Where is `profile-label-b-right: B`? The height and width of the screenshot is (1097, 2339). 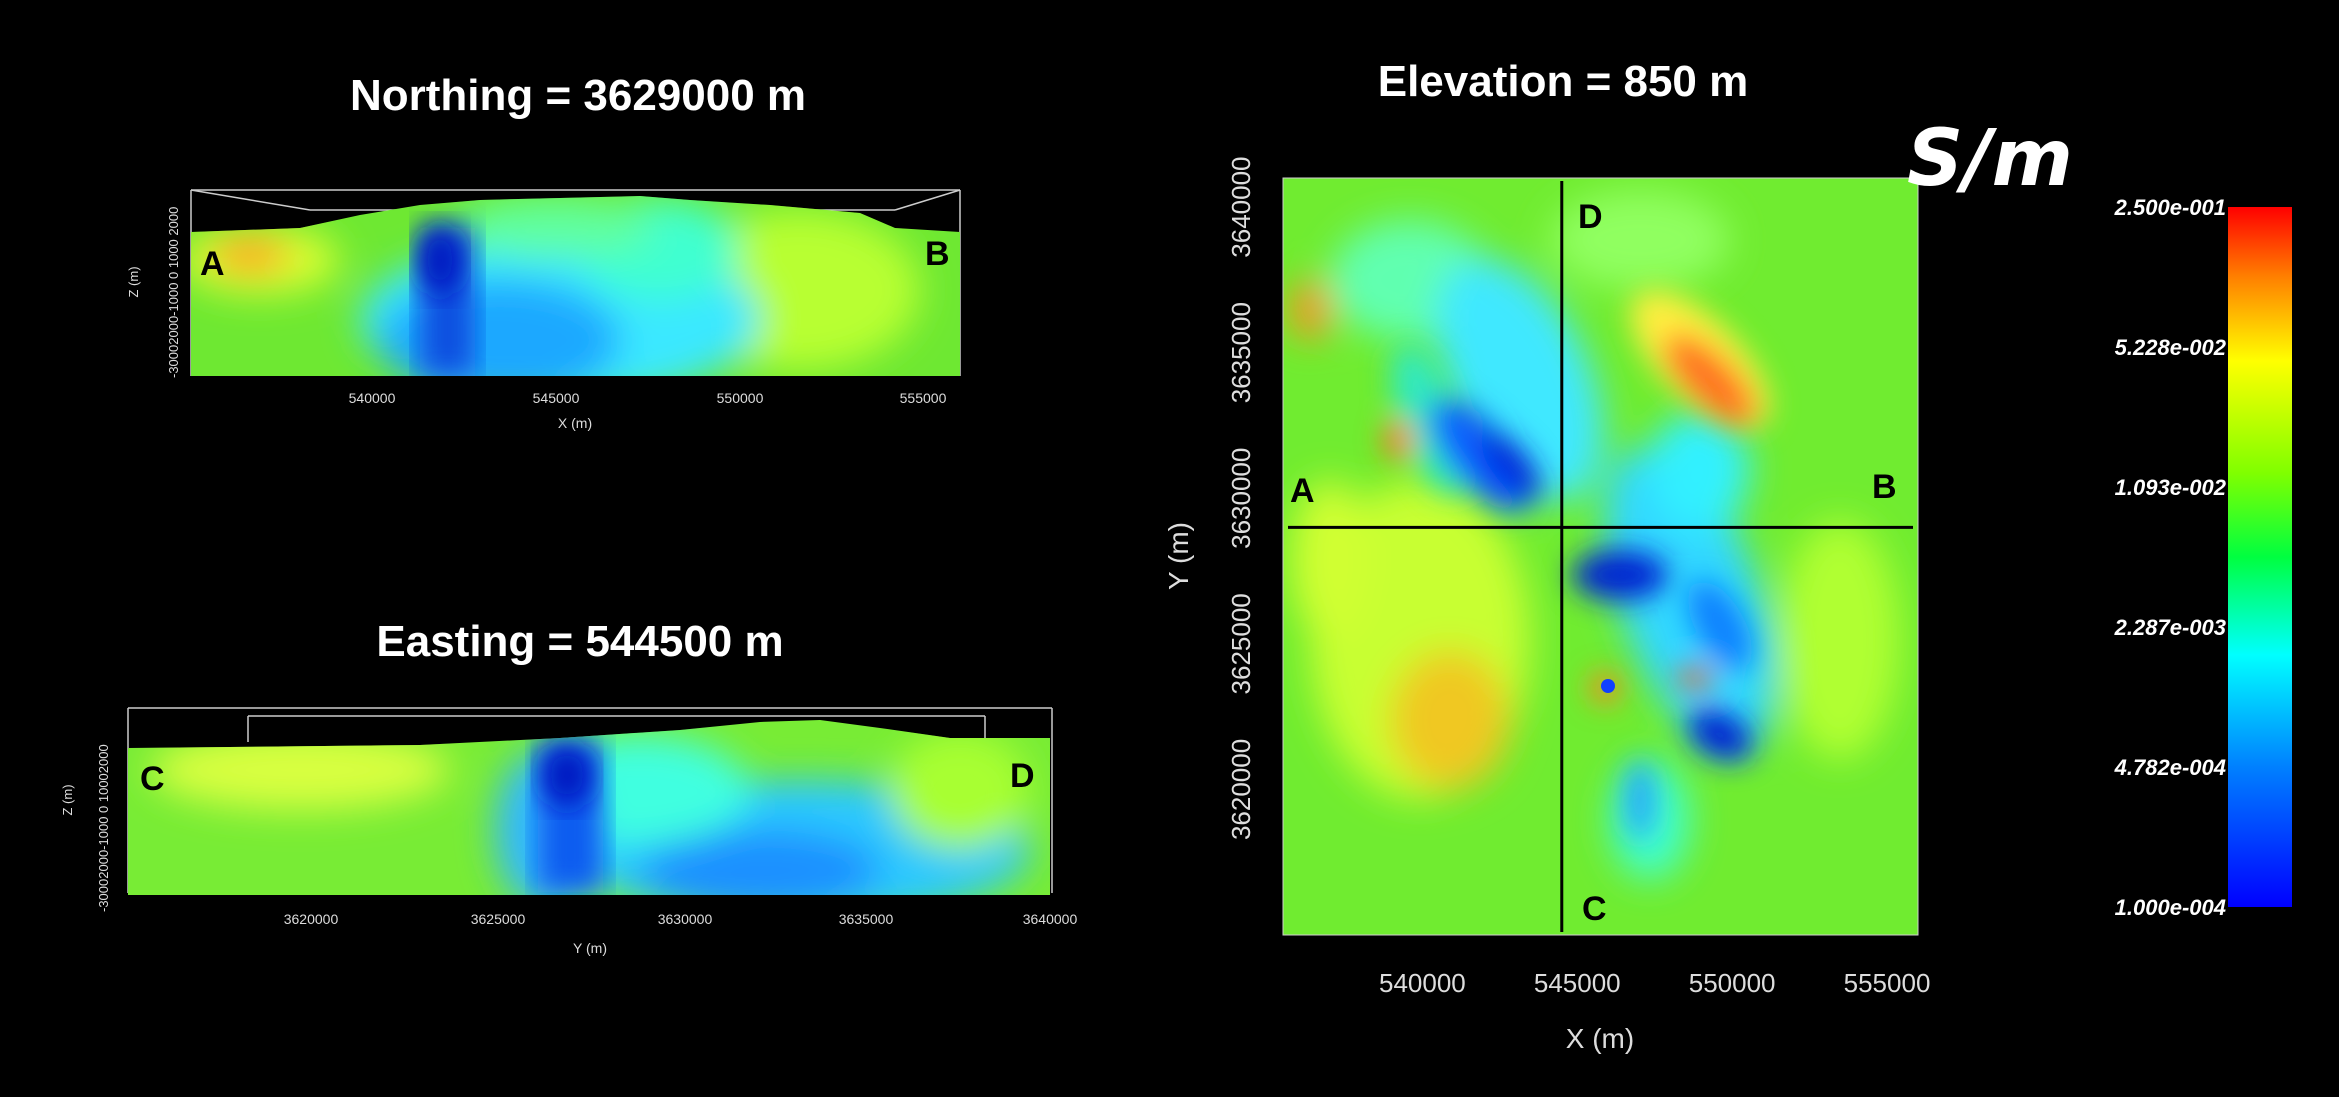
profile-label-b-right: B is located at coordinates (937, 254).